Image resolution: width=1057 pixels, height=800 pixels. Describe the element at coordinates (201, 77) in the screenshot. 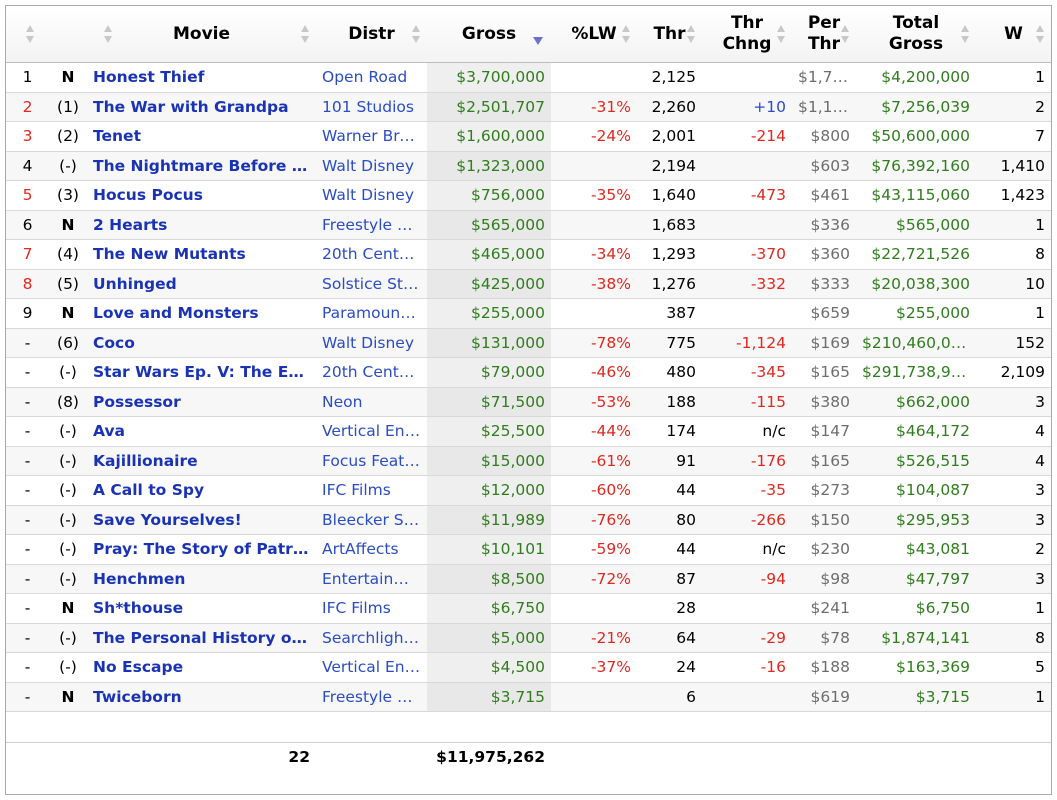

I see `row-movie-link: Honest Thief` at that location.